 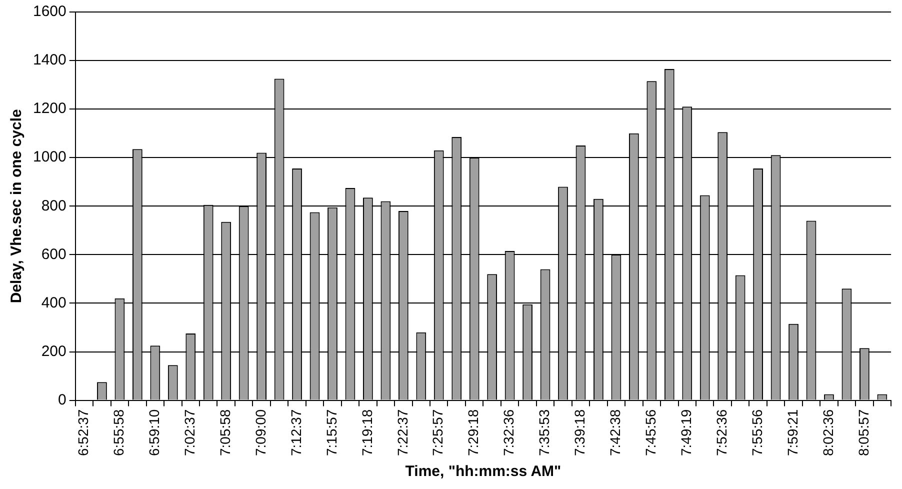 I want to click on x-tick-label: 7:19:18, so click(x=366, y=432).